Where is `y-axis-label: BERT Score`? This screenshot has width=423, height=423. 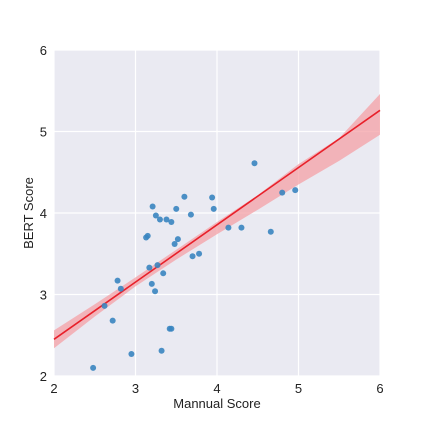
y-axis-label: BERT Score is located at coordinates (28, 213).